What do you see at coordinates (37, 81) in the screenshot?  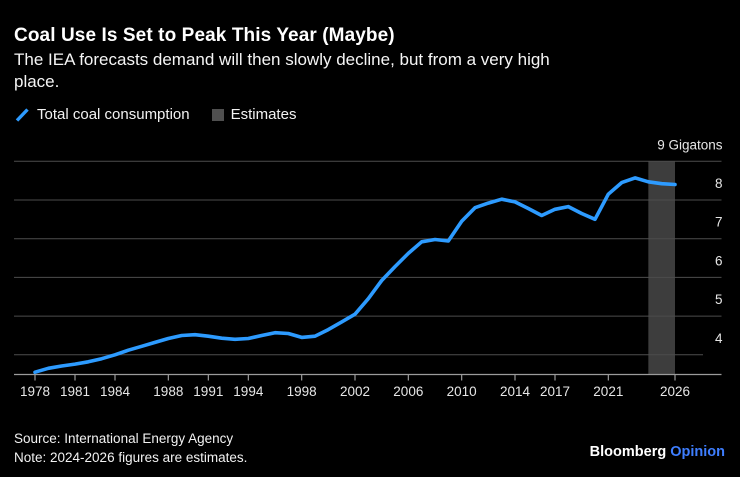 I see `chart-subtitle-line2: place.` at bounding box center [37, 81].